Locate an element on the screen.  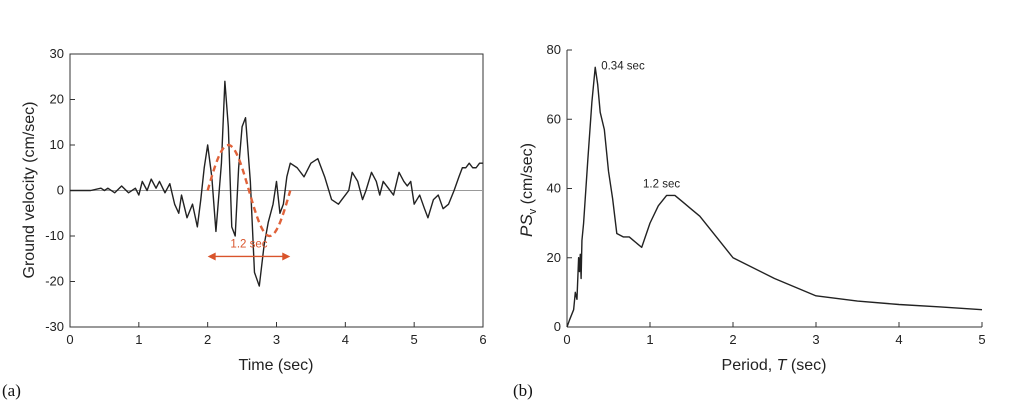
y-tick-label-a: 30 is located at coordinates (57, 53).